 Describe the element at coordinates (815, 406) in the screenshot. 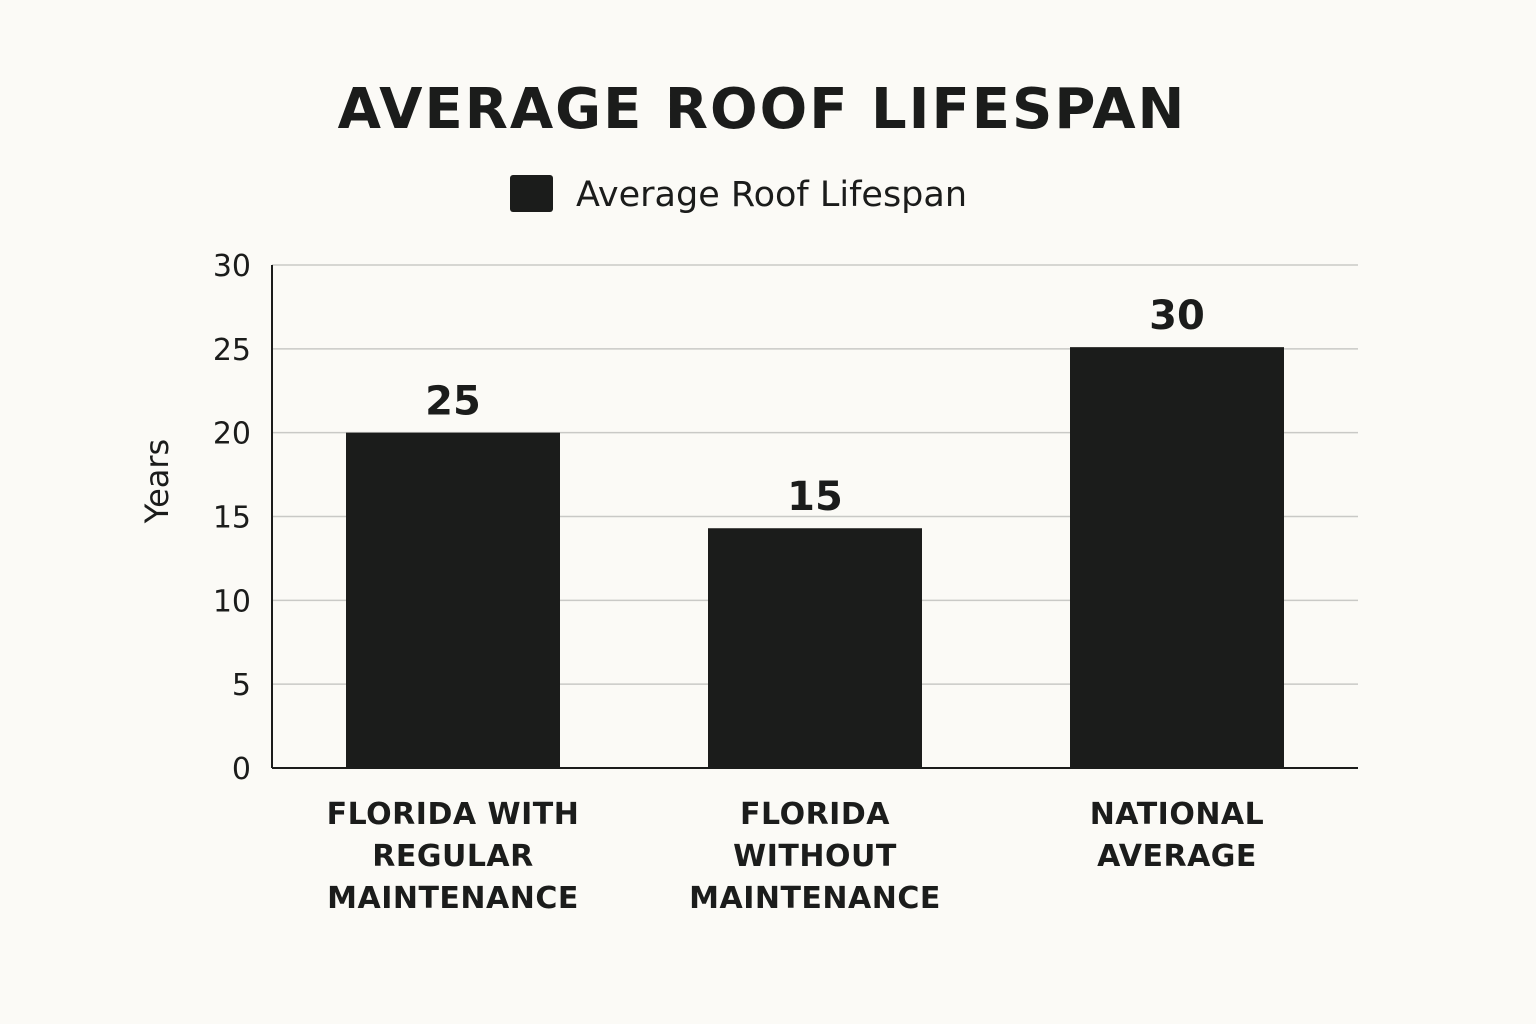

I see `data-labels: 25 15 30` at that location.